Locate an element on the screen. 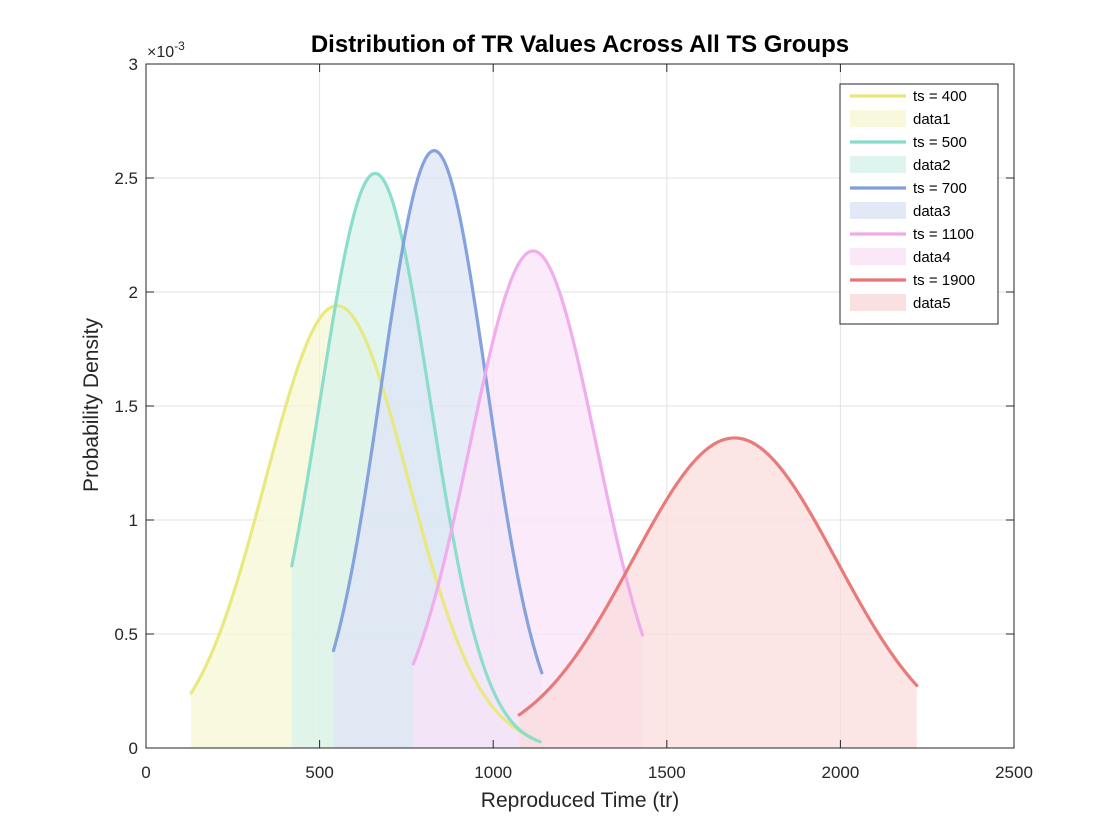 The image size is (1120, 840). x-tick-label: 2500 is located at coordinates (1014, 772).